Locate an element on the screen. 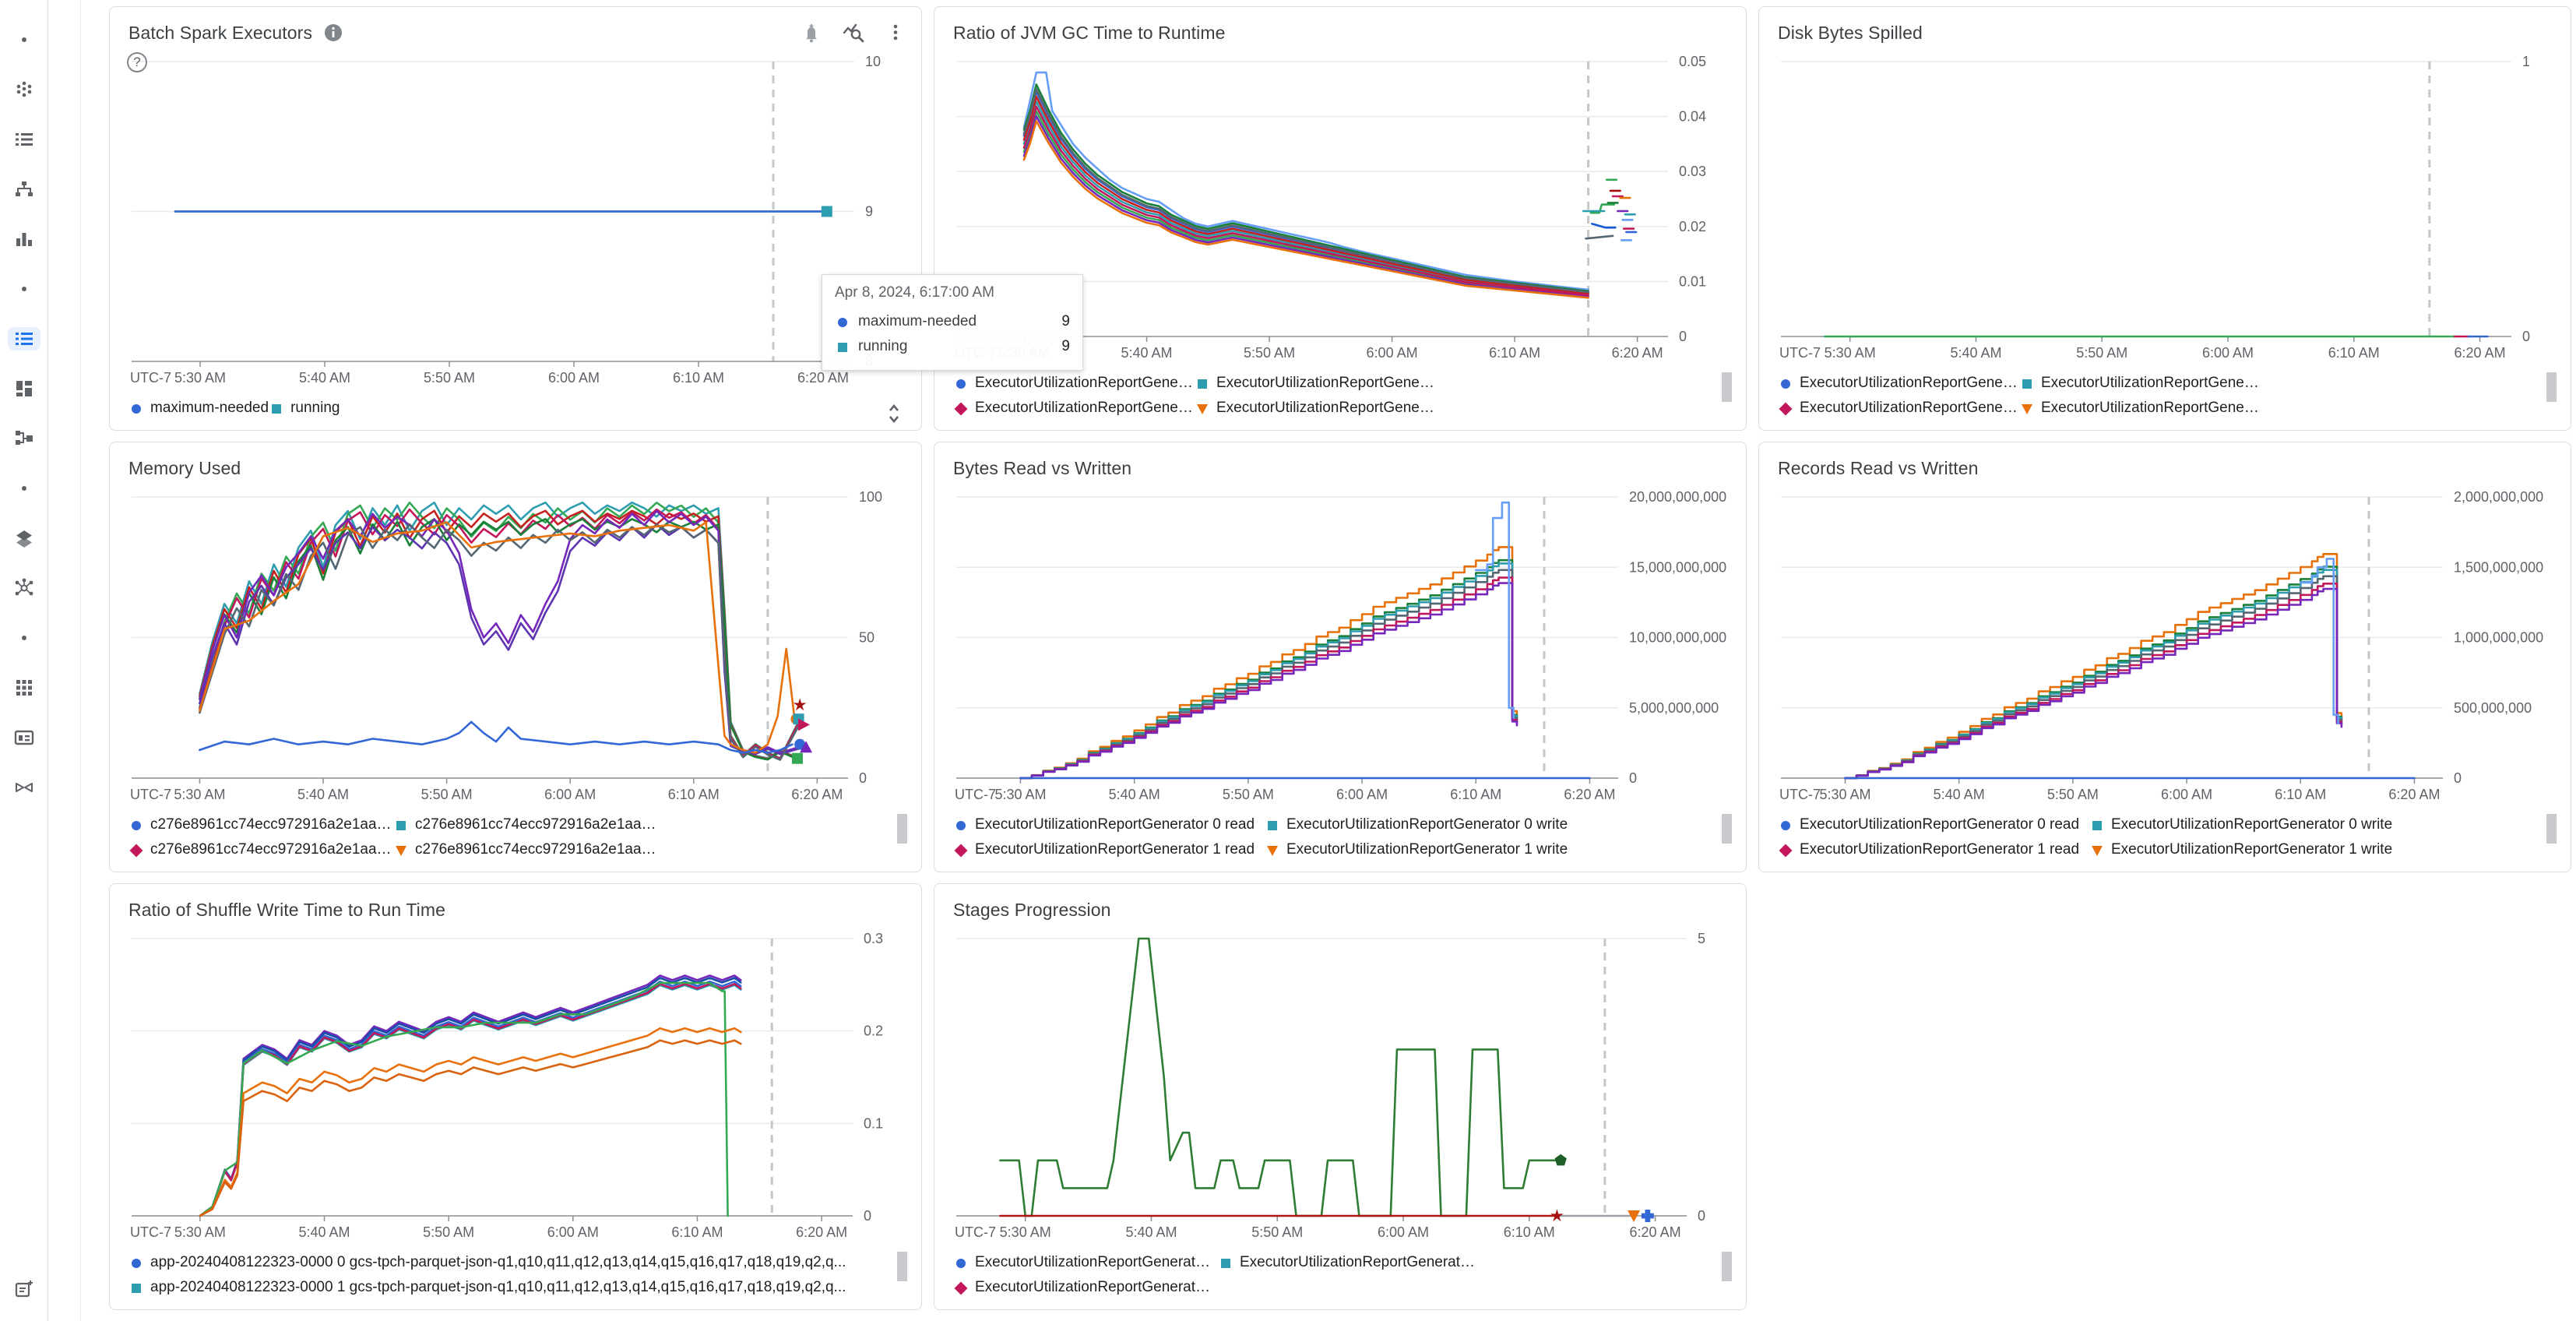  legend-item: c276e8961cc74ecc972916a2e1aae312-m is located at coordinates (260, 824).